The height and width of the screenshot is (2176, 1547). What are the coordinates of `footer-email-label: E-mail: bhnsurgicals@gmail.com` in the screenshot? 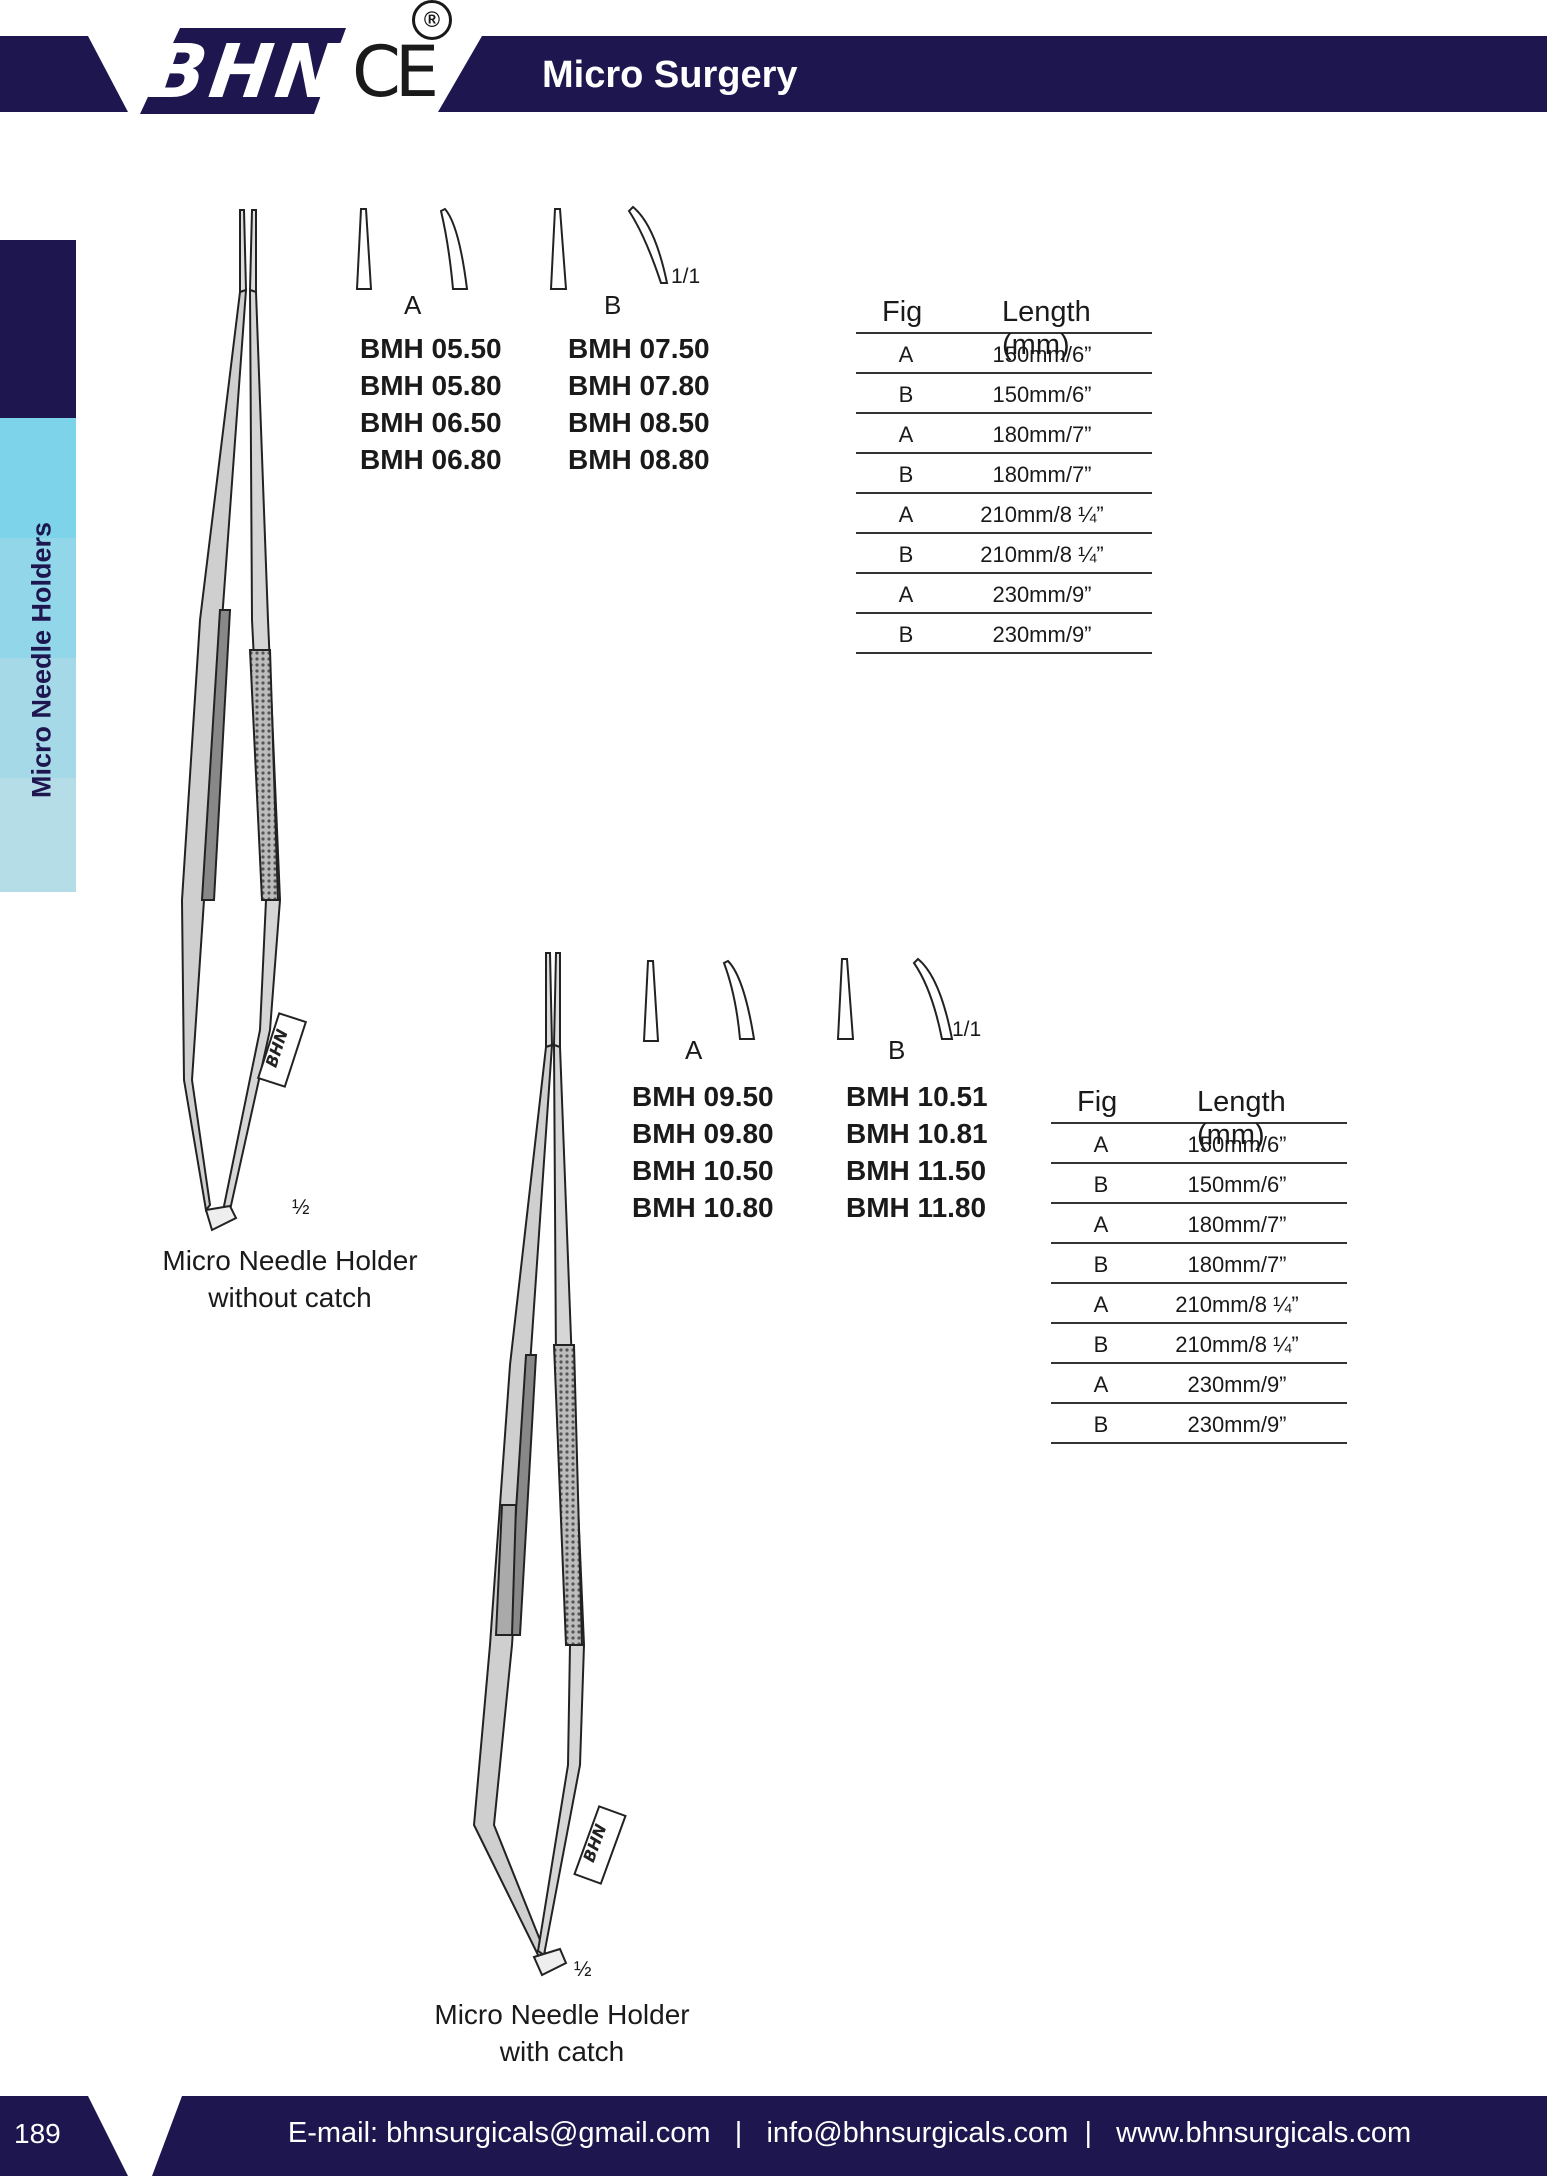 It's located at (499, 2133).